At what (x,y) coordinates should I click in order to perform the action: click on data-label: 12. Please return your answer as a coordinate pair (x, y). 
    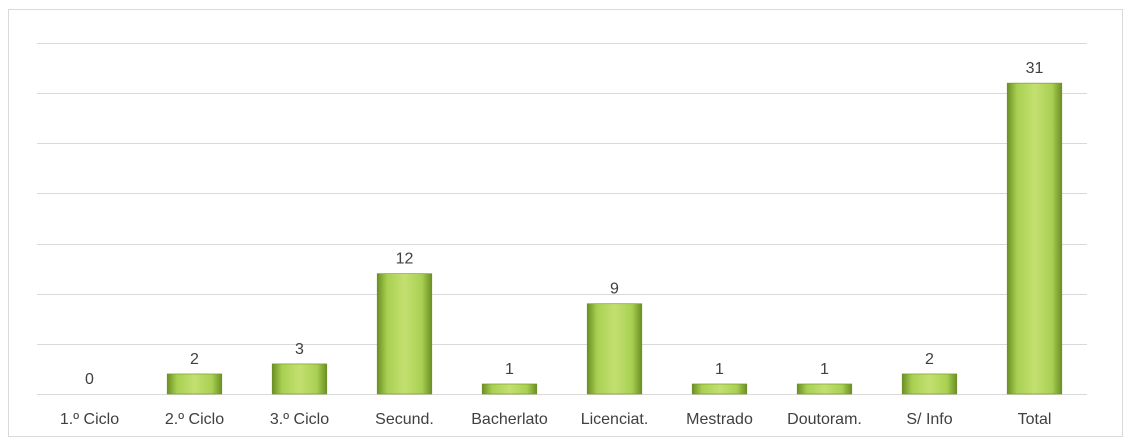
    Looking at the image, I should click on (405, 259).